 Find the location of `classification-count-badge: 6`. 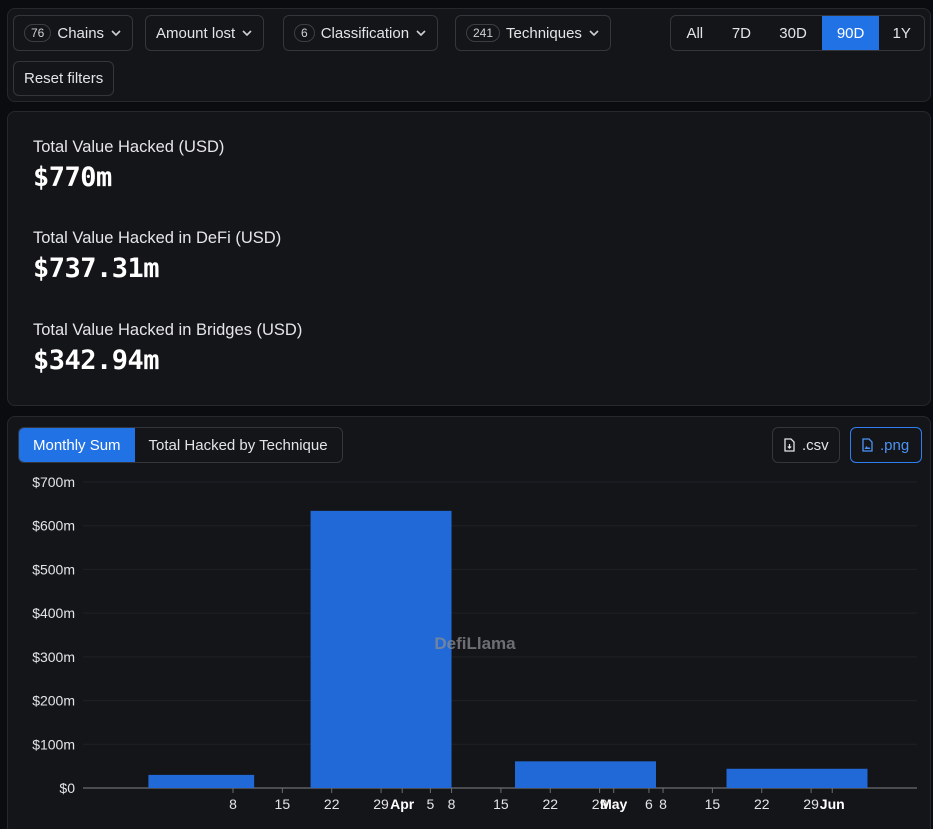

classification-count-badge: 6 is located at coordinates (304, 33).